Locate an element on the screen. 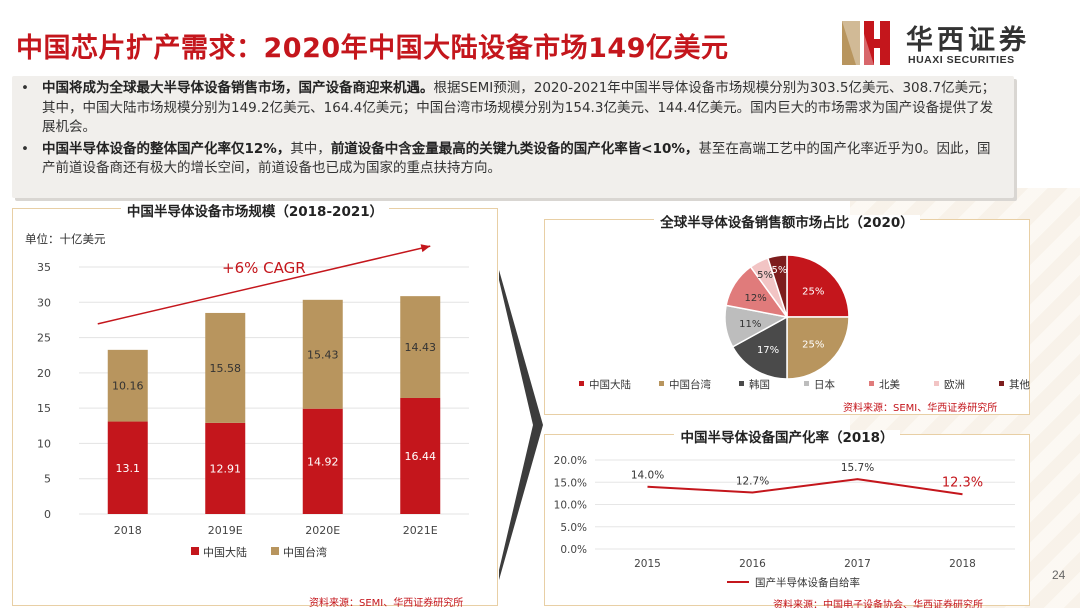  page-title: 中国芯片扩产需求：2020年中国大陆设备市场149亿美元 is located at coordinates (372, 48).